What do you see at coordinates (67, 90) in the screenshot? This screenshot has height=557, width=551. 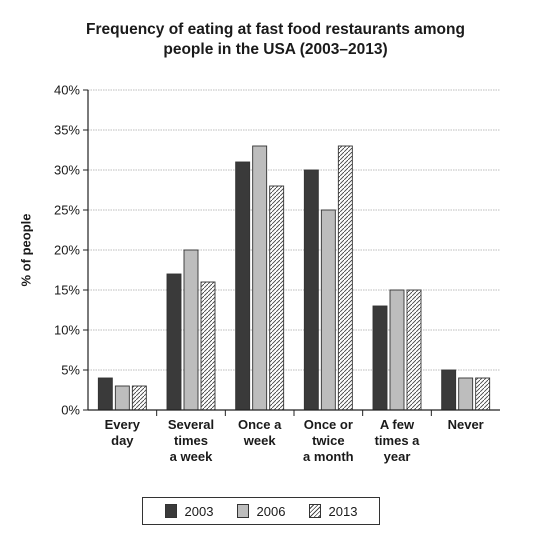 I see `y-tick-label: 40%` at bounding box center [67, 90].